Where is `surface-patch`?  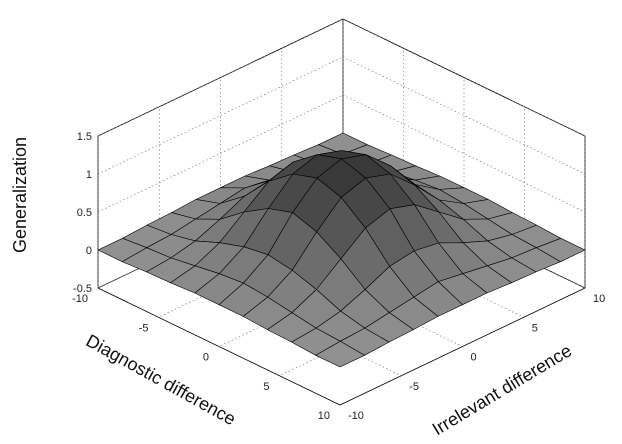 surface-patch is located at coordinates (340, 354).